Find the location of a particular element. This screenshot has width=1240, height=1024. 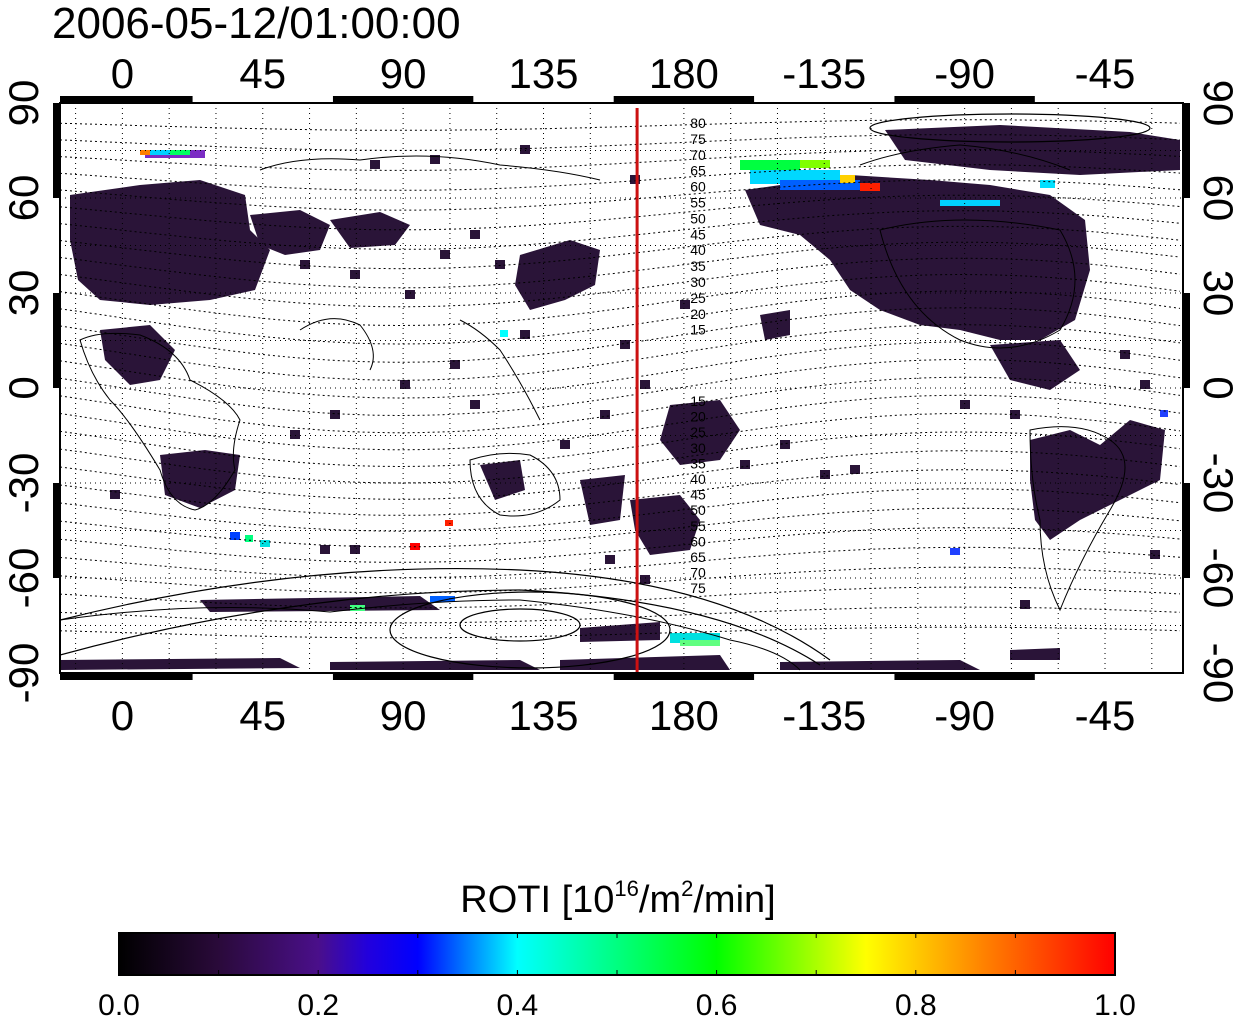

bottom-longitude-labels: 0 45 90 135 180 -135 -90 -45 is located at coordinates (623, 715).